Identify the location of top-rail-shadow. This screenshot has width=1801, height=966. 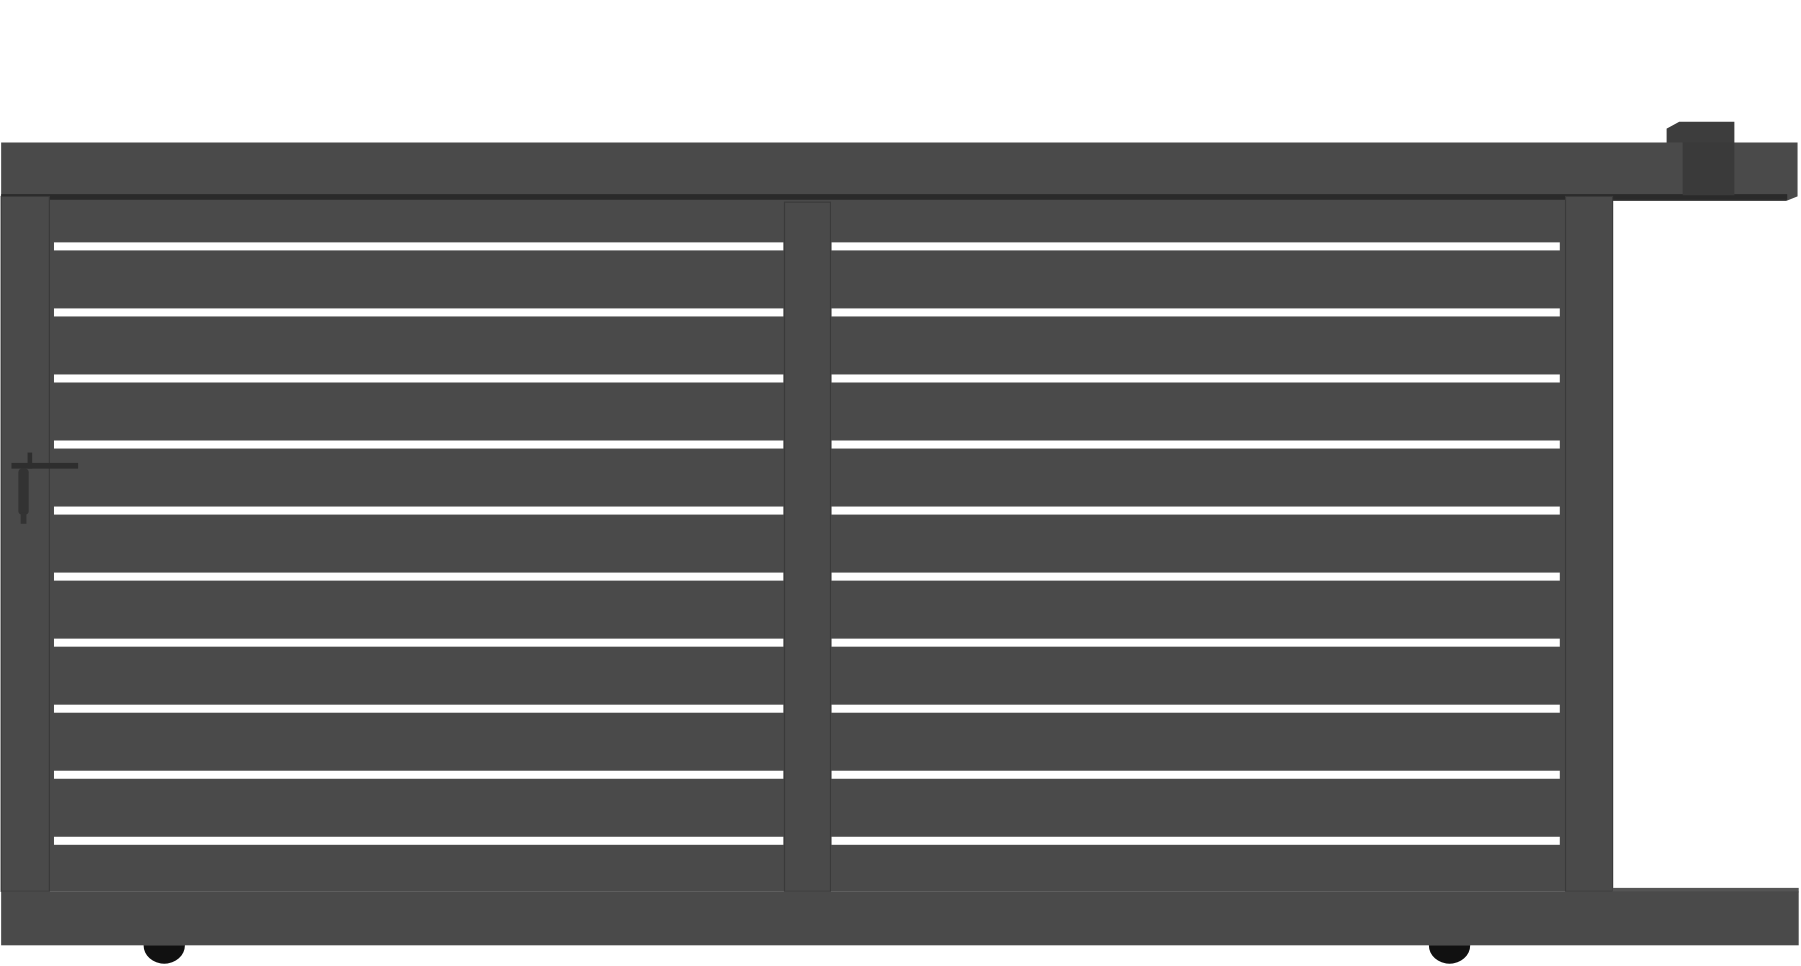
(894, 197).